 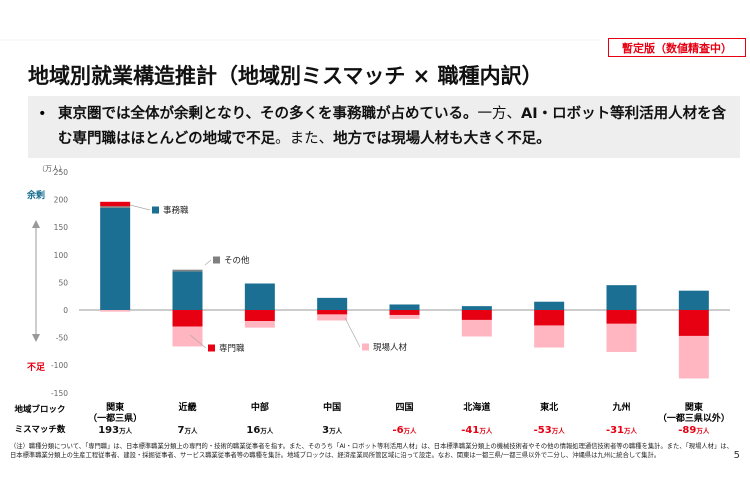 What do you see at coordinates (40, 429) in the screenshot?
I see `row-label: ミスマッチ数` at bounding box center [40, 429].